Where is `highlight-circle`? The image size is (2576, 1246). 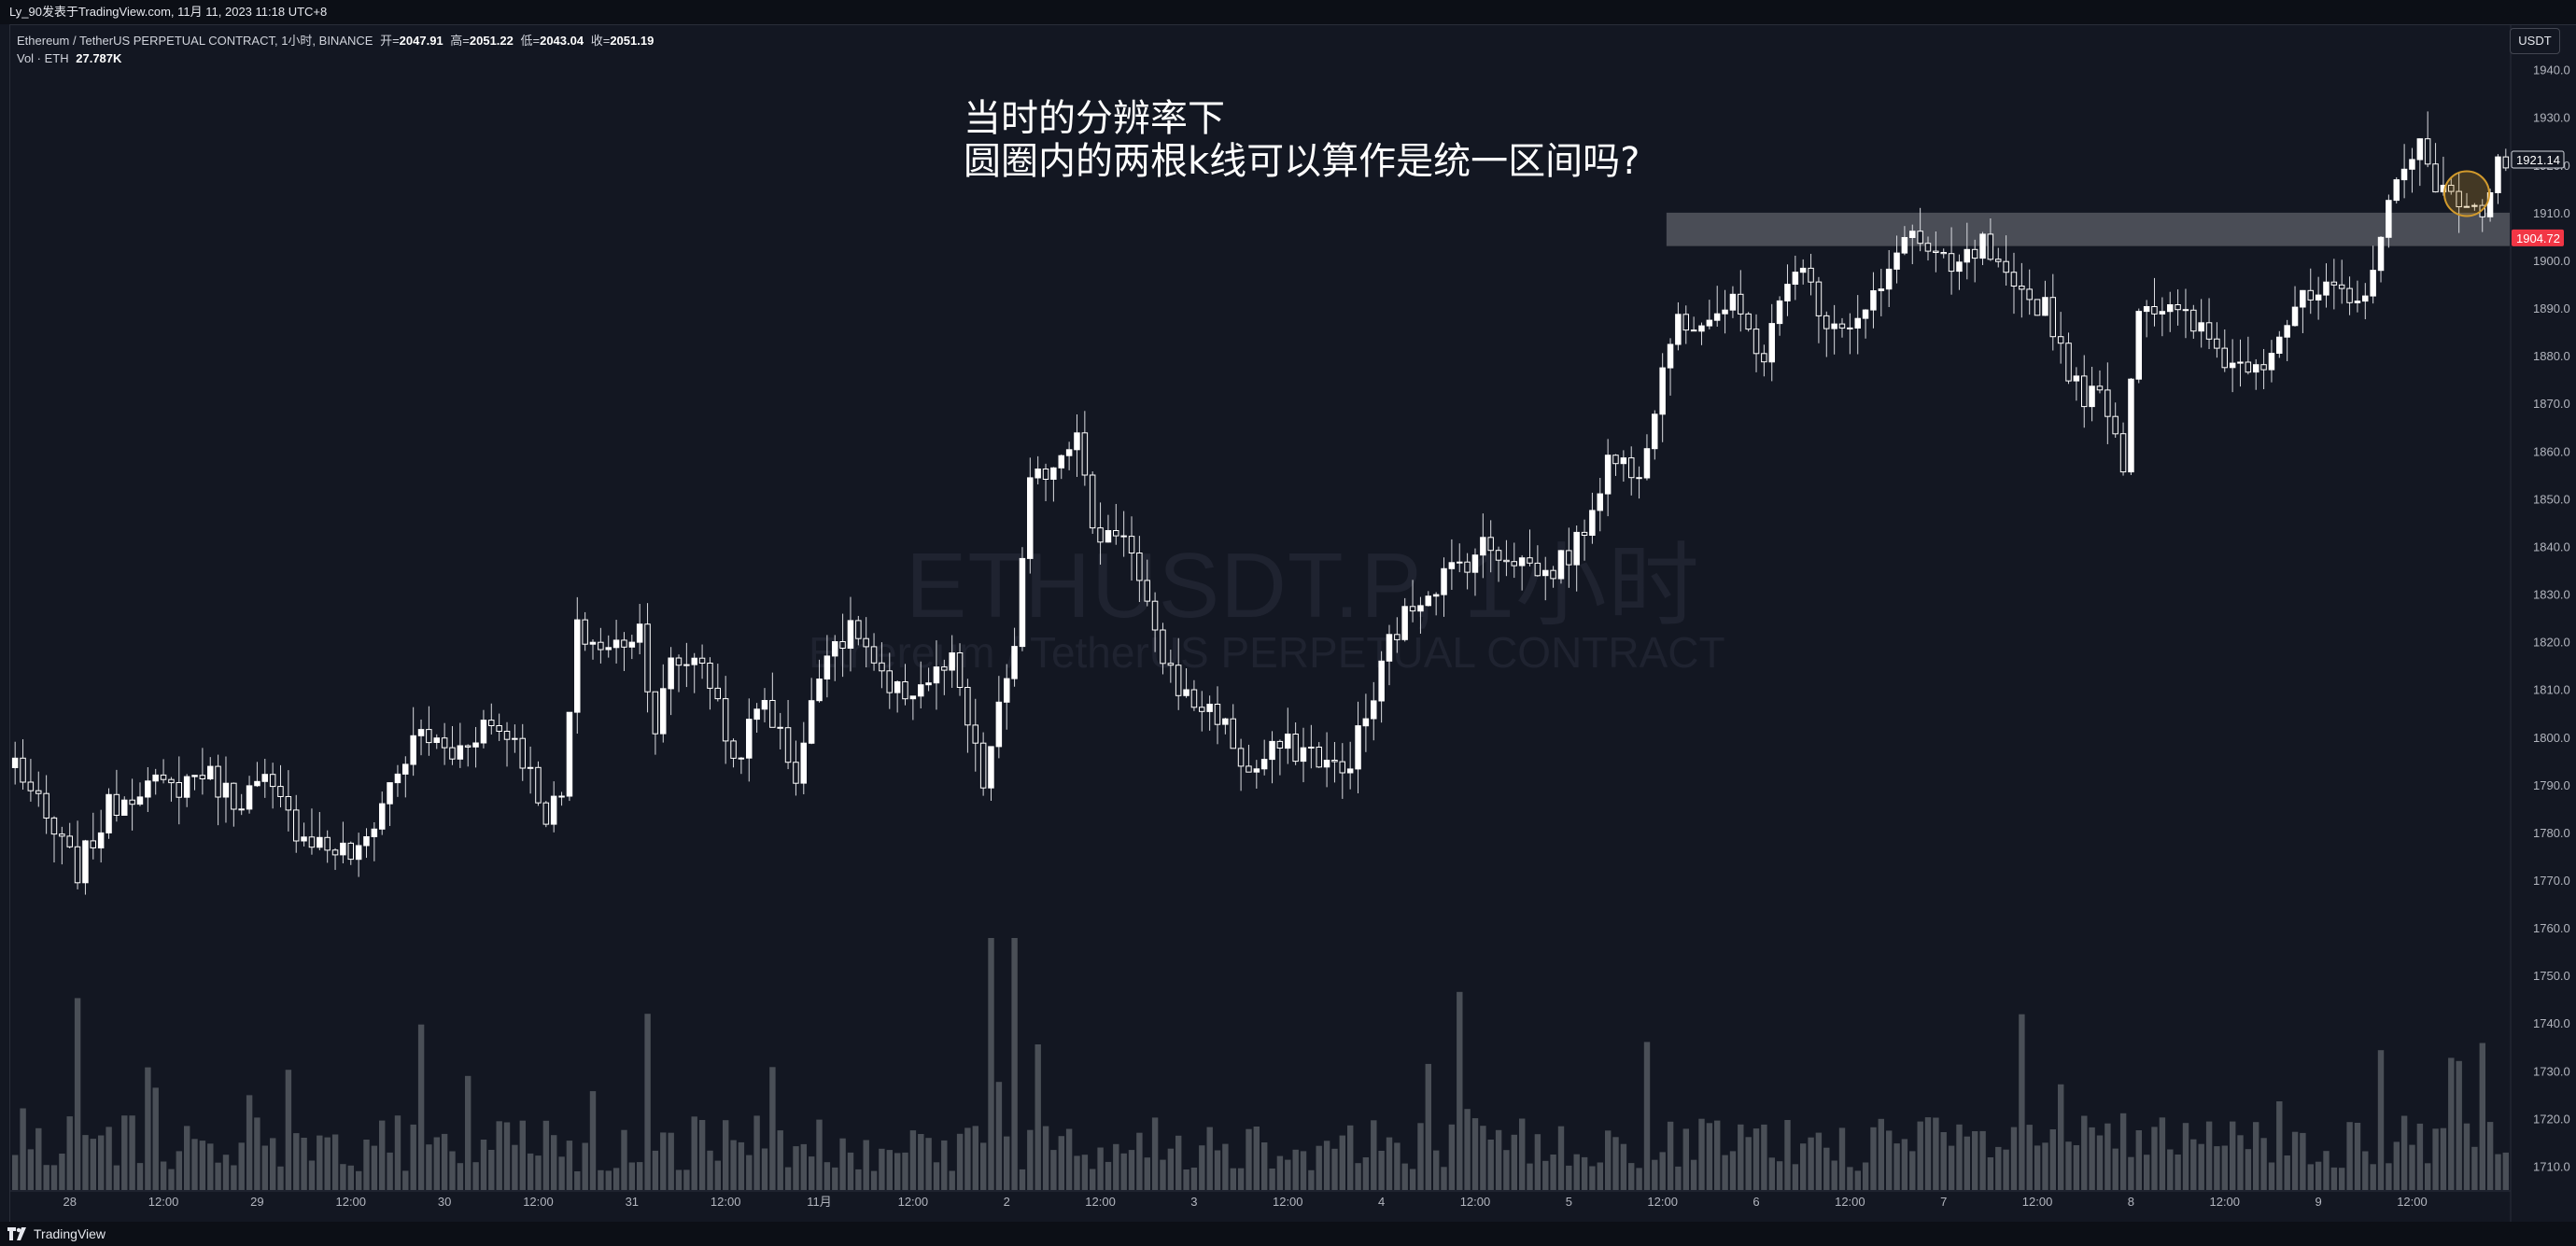
highlight-circle is located at coordinates (2467, 193).